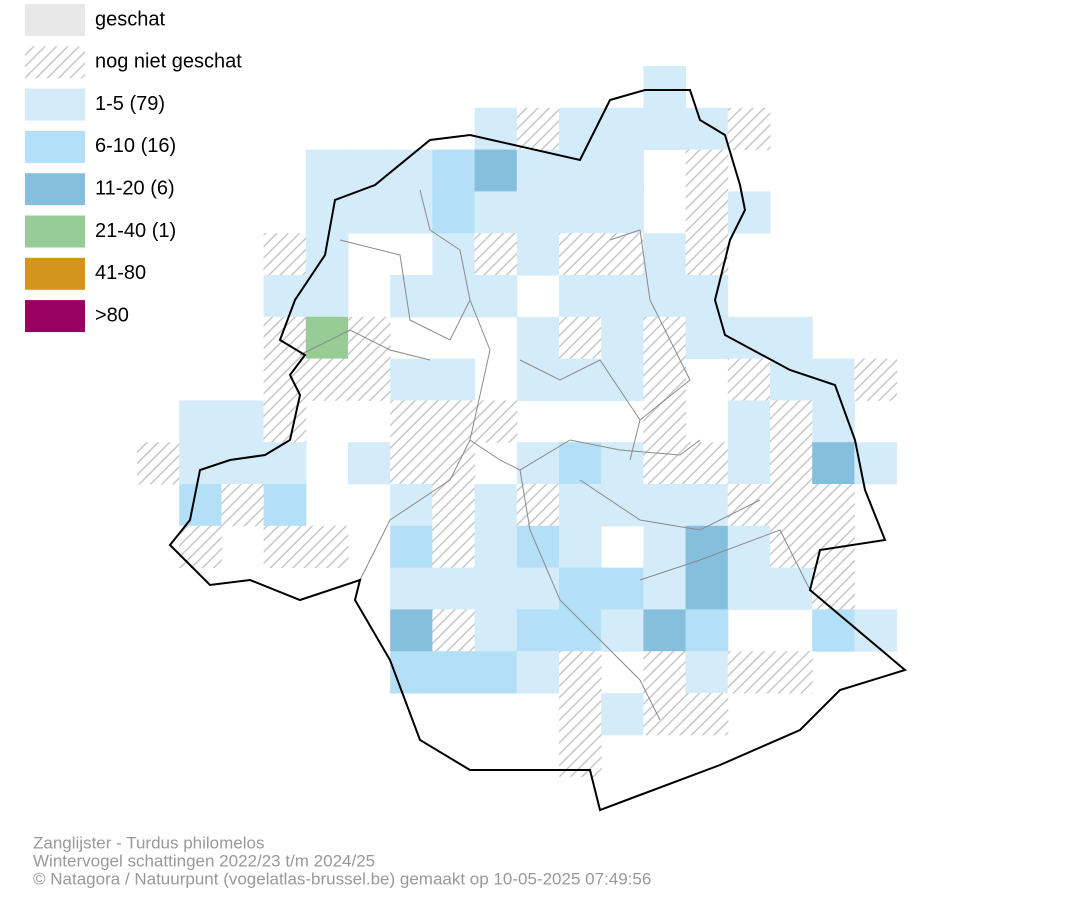  What do you see at coordinates (168, 62) in the screenshot?
I see `legend-label: nog niet geschat` at bounding box center [168, 62].